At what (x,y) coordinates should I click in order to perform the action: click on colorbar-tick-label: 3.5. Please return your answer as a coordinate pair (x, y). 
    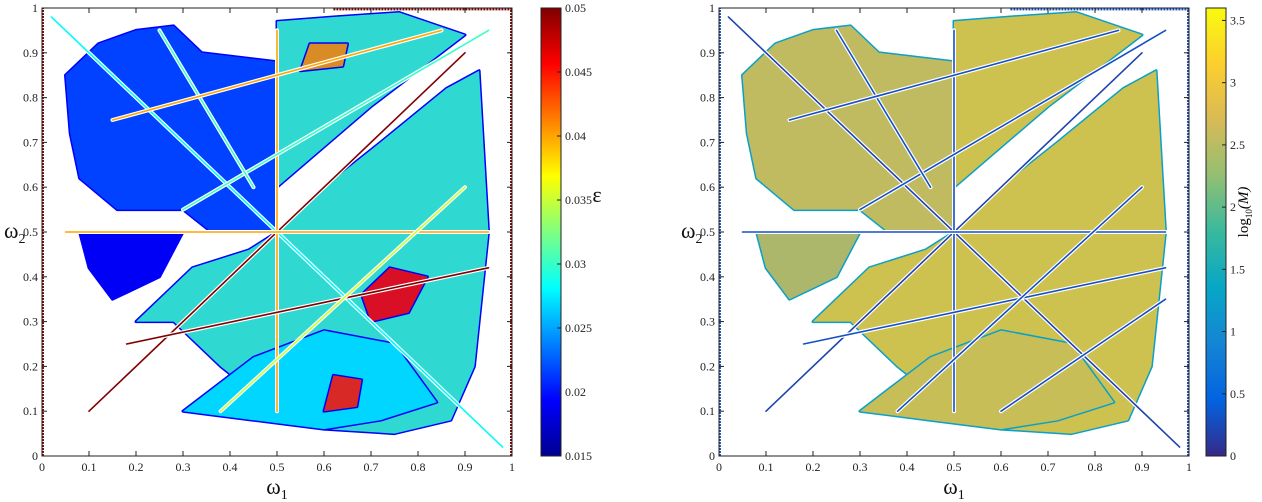
    Looking at the image, I should click on (1237, 20).